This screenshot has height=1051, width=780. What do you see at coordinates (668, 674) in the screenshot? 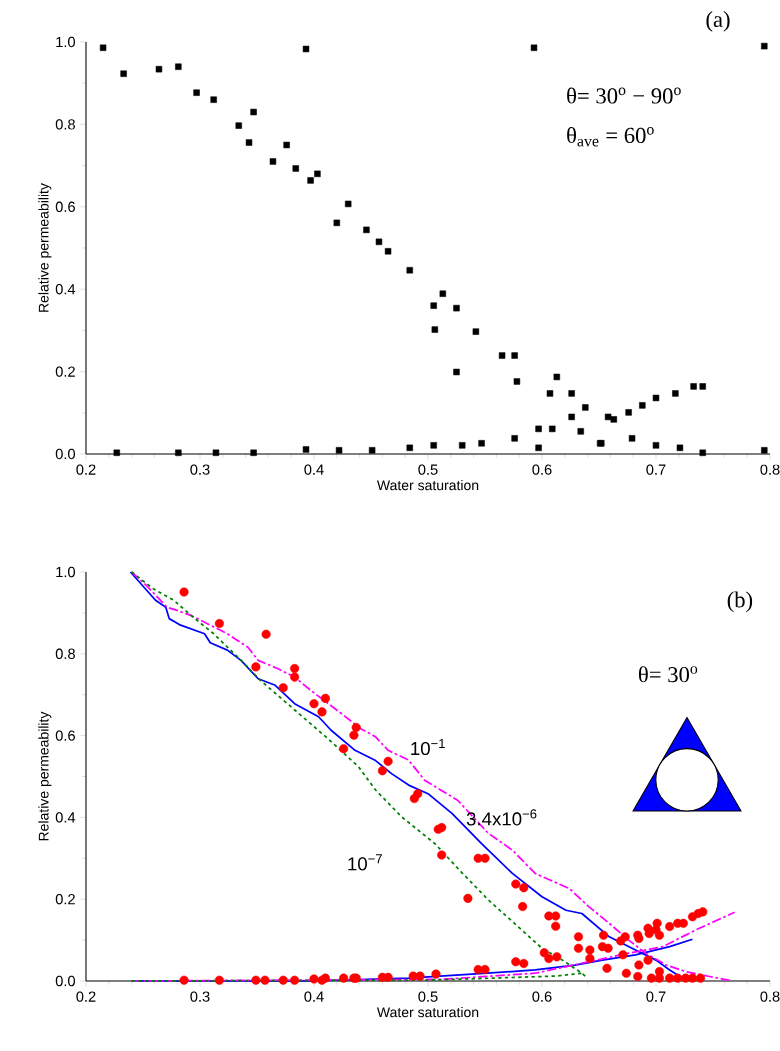
I see `annotation: θ= 30$^{o}$` at bounding box center [668, 674].